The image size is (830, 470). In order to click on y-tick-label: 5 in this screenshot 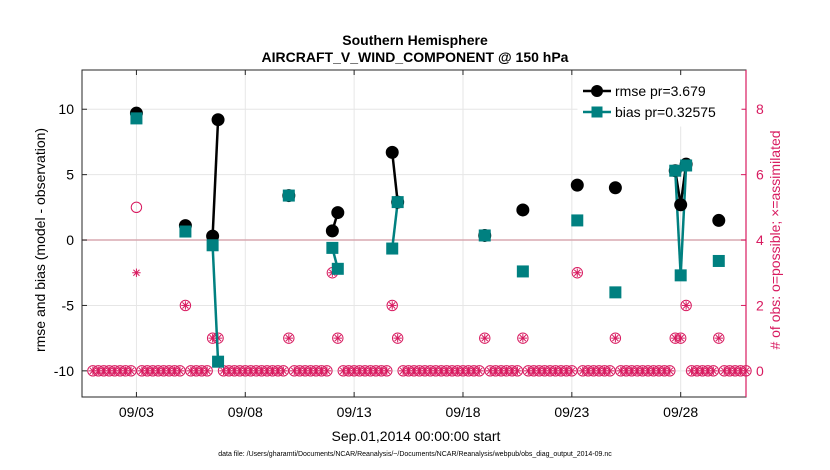, I will do `click(70, 175)`.